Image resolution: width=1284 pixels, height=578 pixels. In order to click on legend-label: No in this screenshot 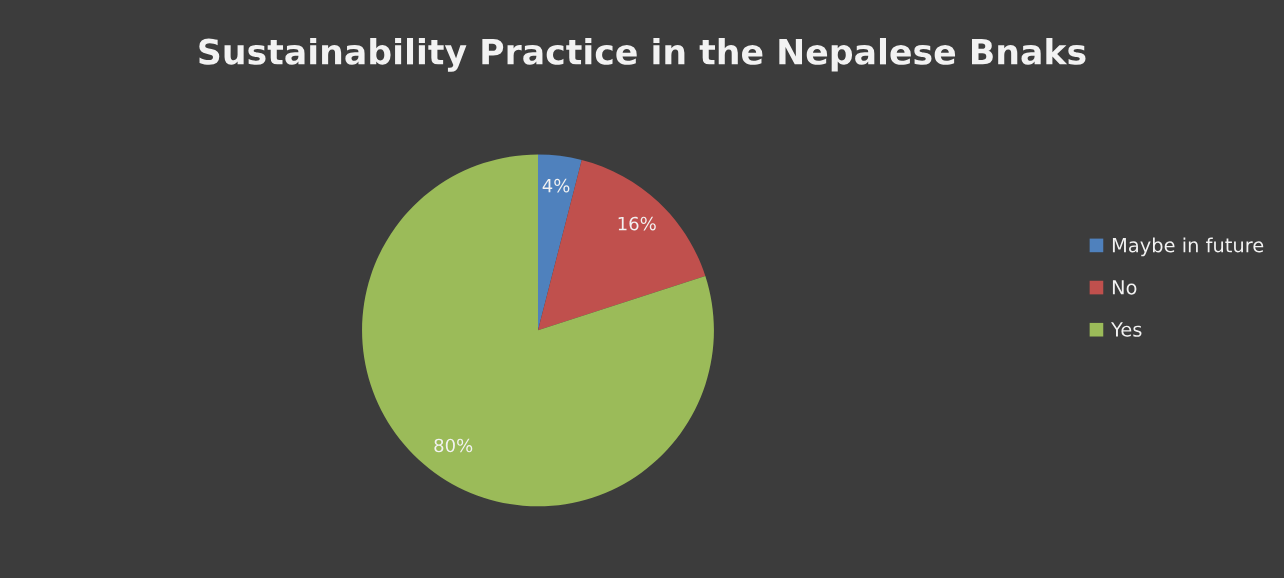, I will do `click(1124, 287)`.